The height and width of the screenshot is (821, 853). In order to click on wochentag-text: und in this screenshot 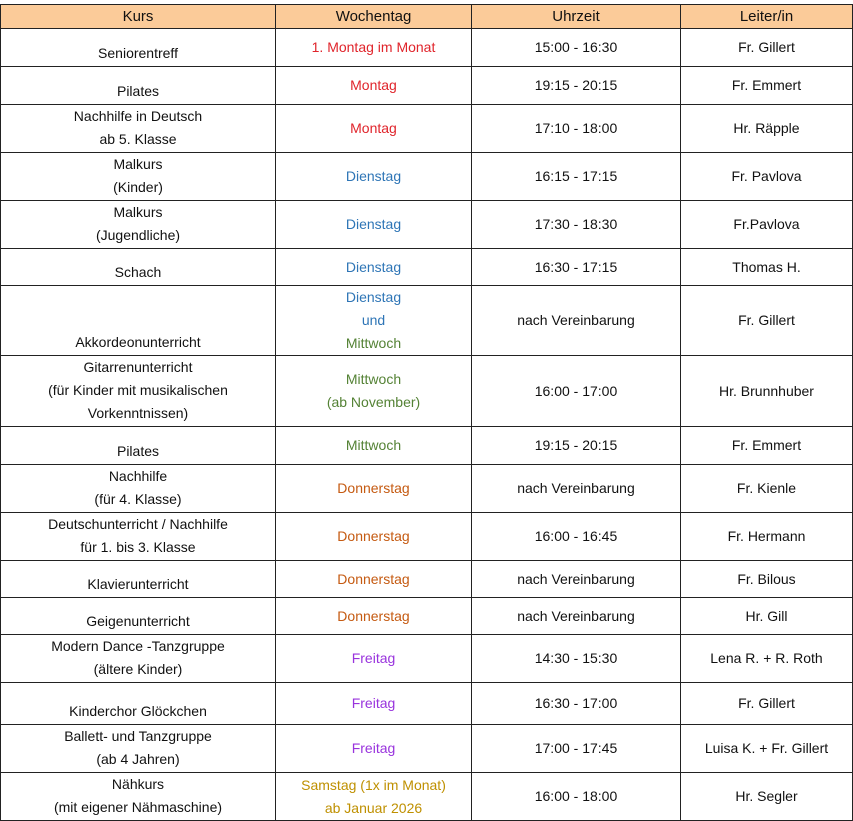, I will do `click(373, 320)`.